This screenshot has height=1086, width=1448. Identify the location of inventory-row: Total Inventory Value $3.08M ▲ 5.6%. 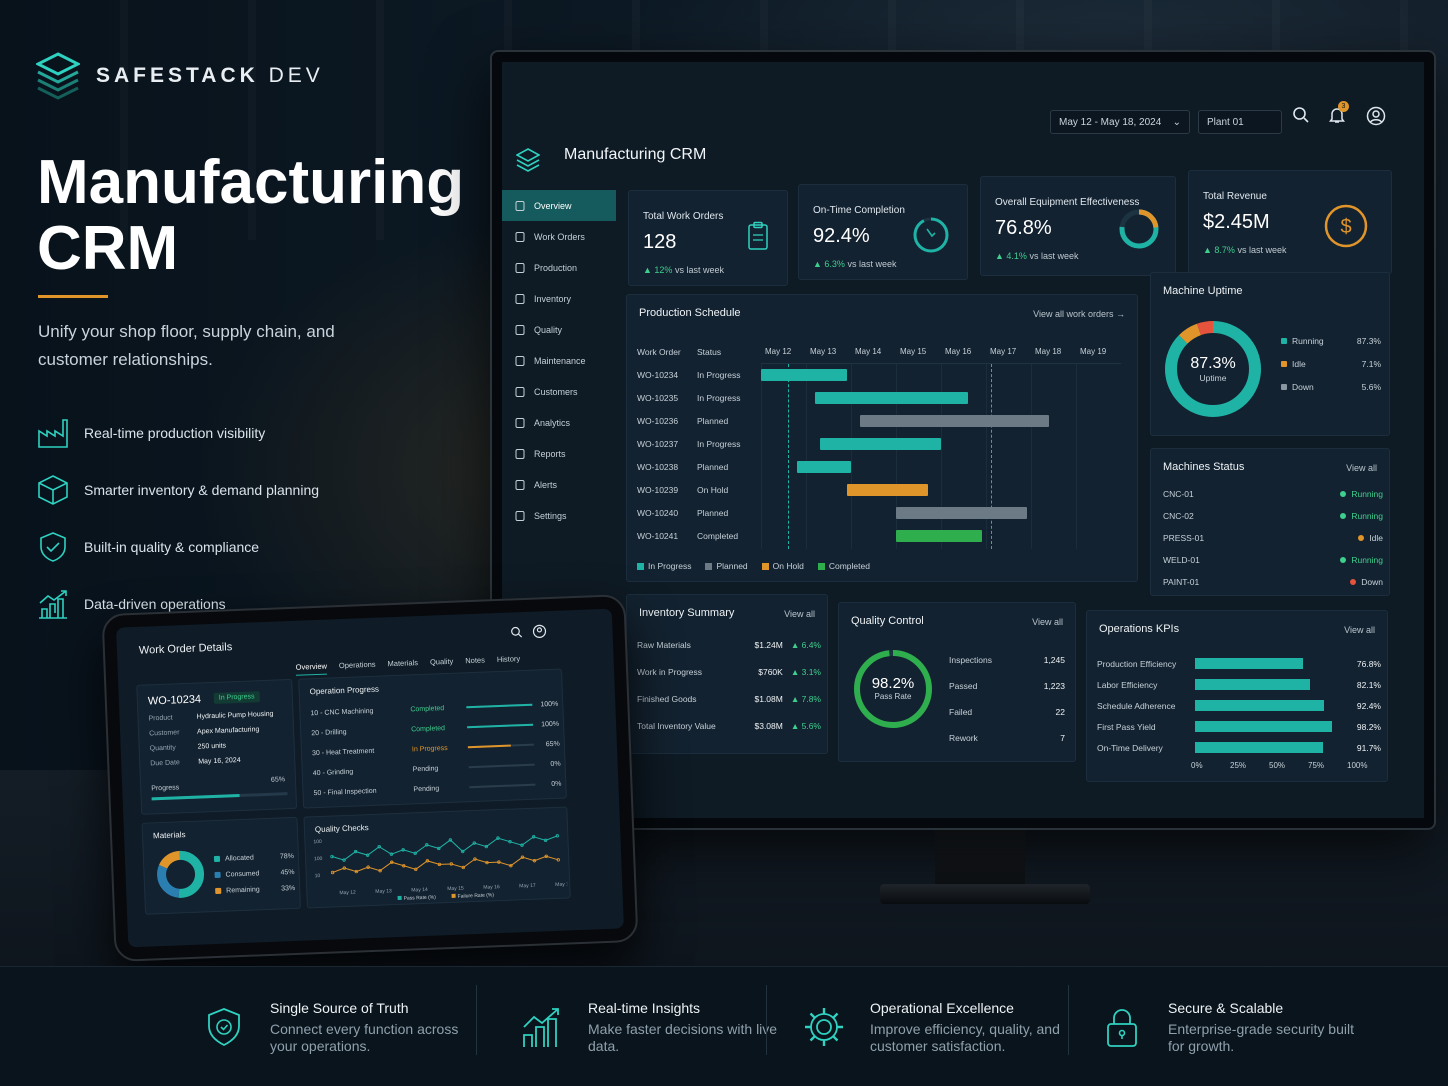
(729, 725).